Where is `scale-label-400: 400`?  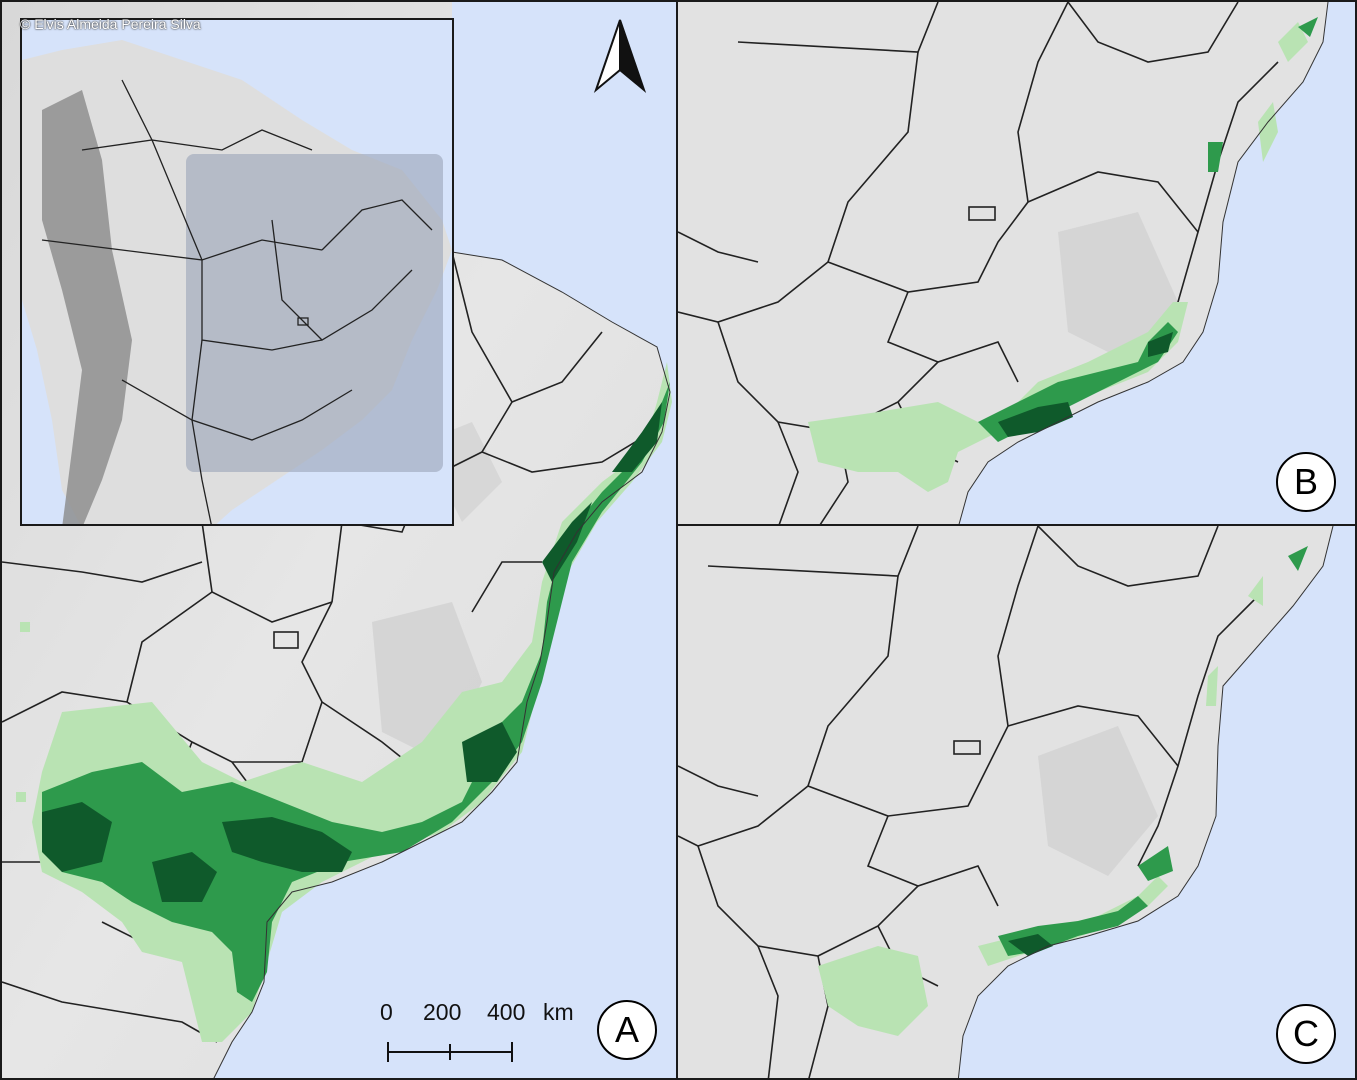
scale-label-400: 400 is located at coordinates (506, 1012).